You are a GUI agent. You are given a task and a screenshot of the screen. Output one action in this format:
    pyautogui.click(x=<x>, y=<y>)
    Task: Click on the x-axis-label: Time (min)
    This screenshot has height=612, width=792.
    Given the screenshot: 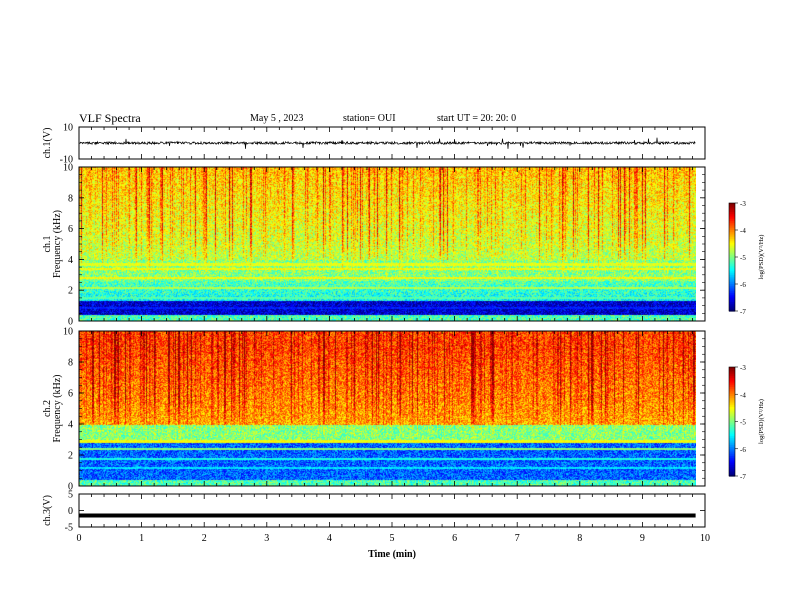 What is the action you would take?
    pyautogui.click(x=392, y=554)
    